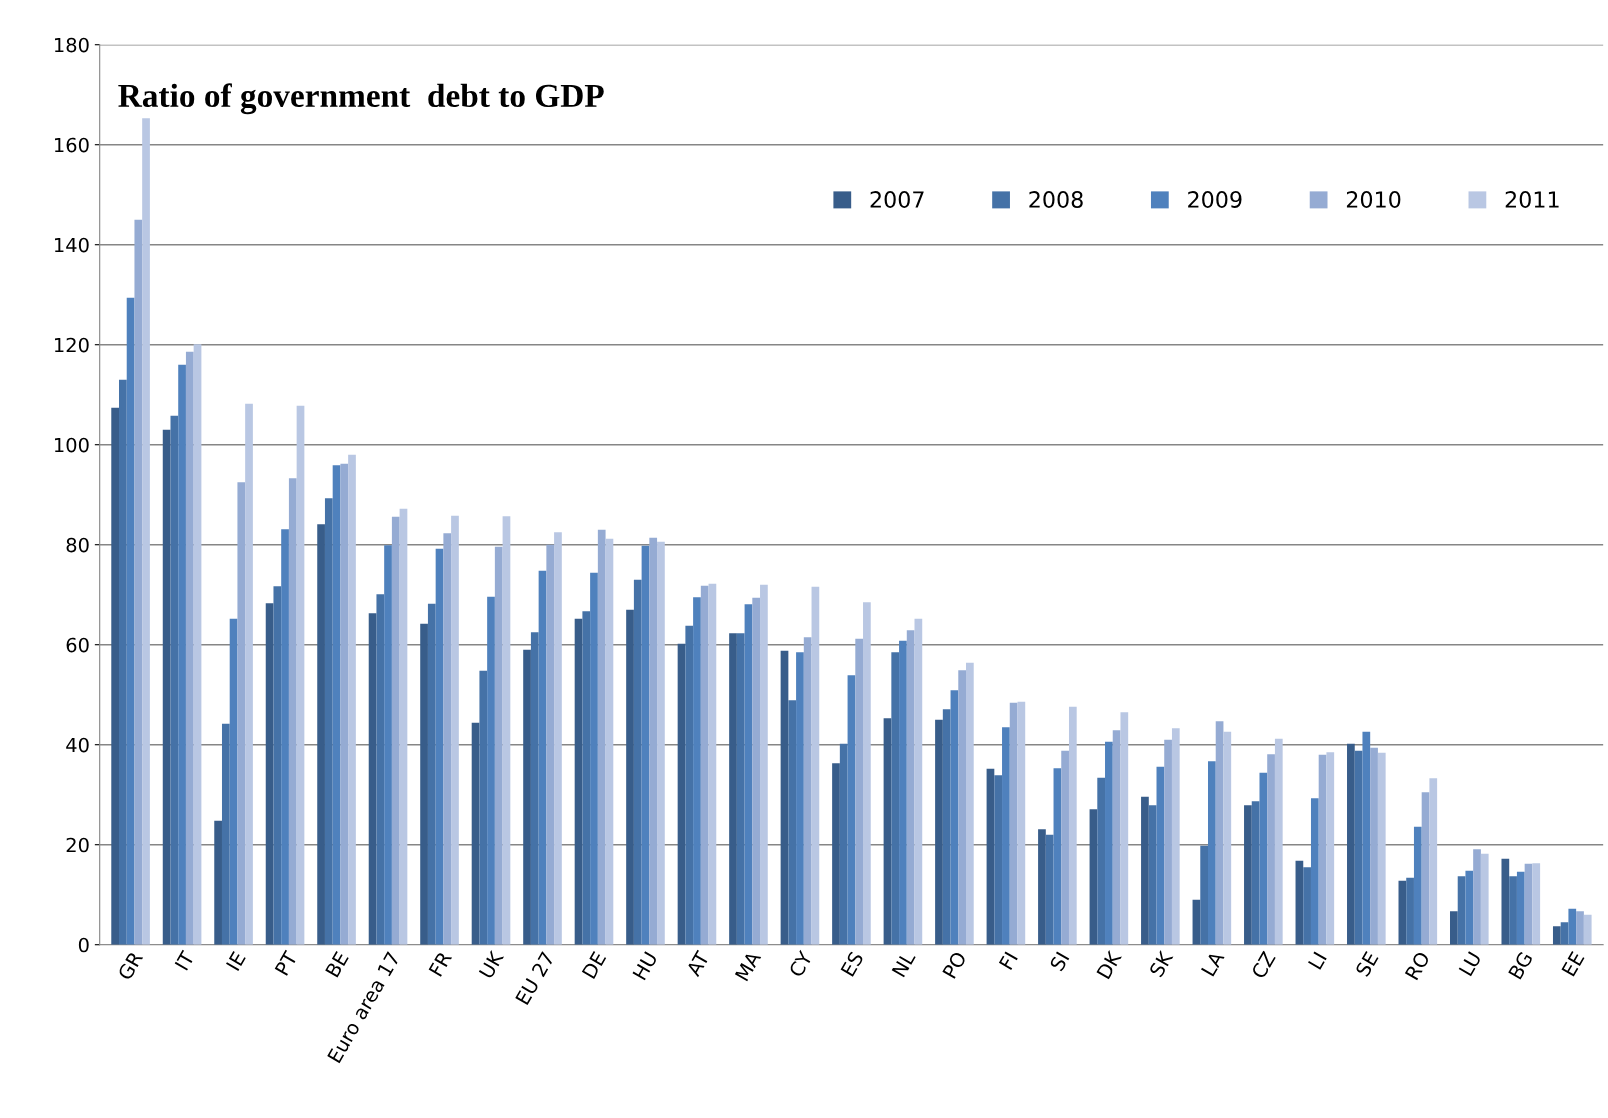 The height and width of the screenshot is (1118, 1608). I want to click on text: Ratio of government debt to GDP, so click(361, 99).